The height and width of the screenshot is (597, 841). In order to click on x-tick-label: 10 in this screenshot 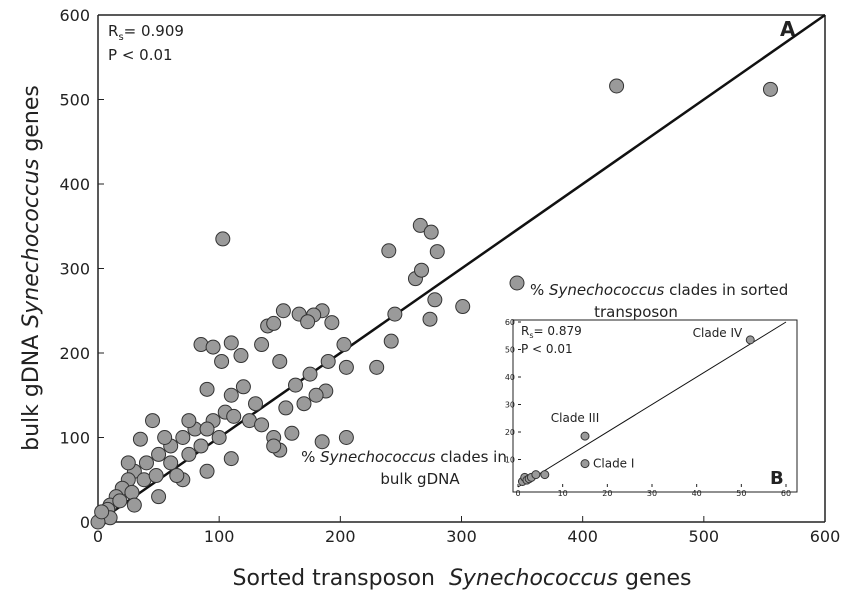, I will do `click(563, 493)`.